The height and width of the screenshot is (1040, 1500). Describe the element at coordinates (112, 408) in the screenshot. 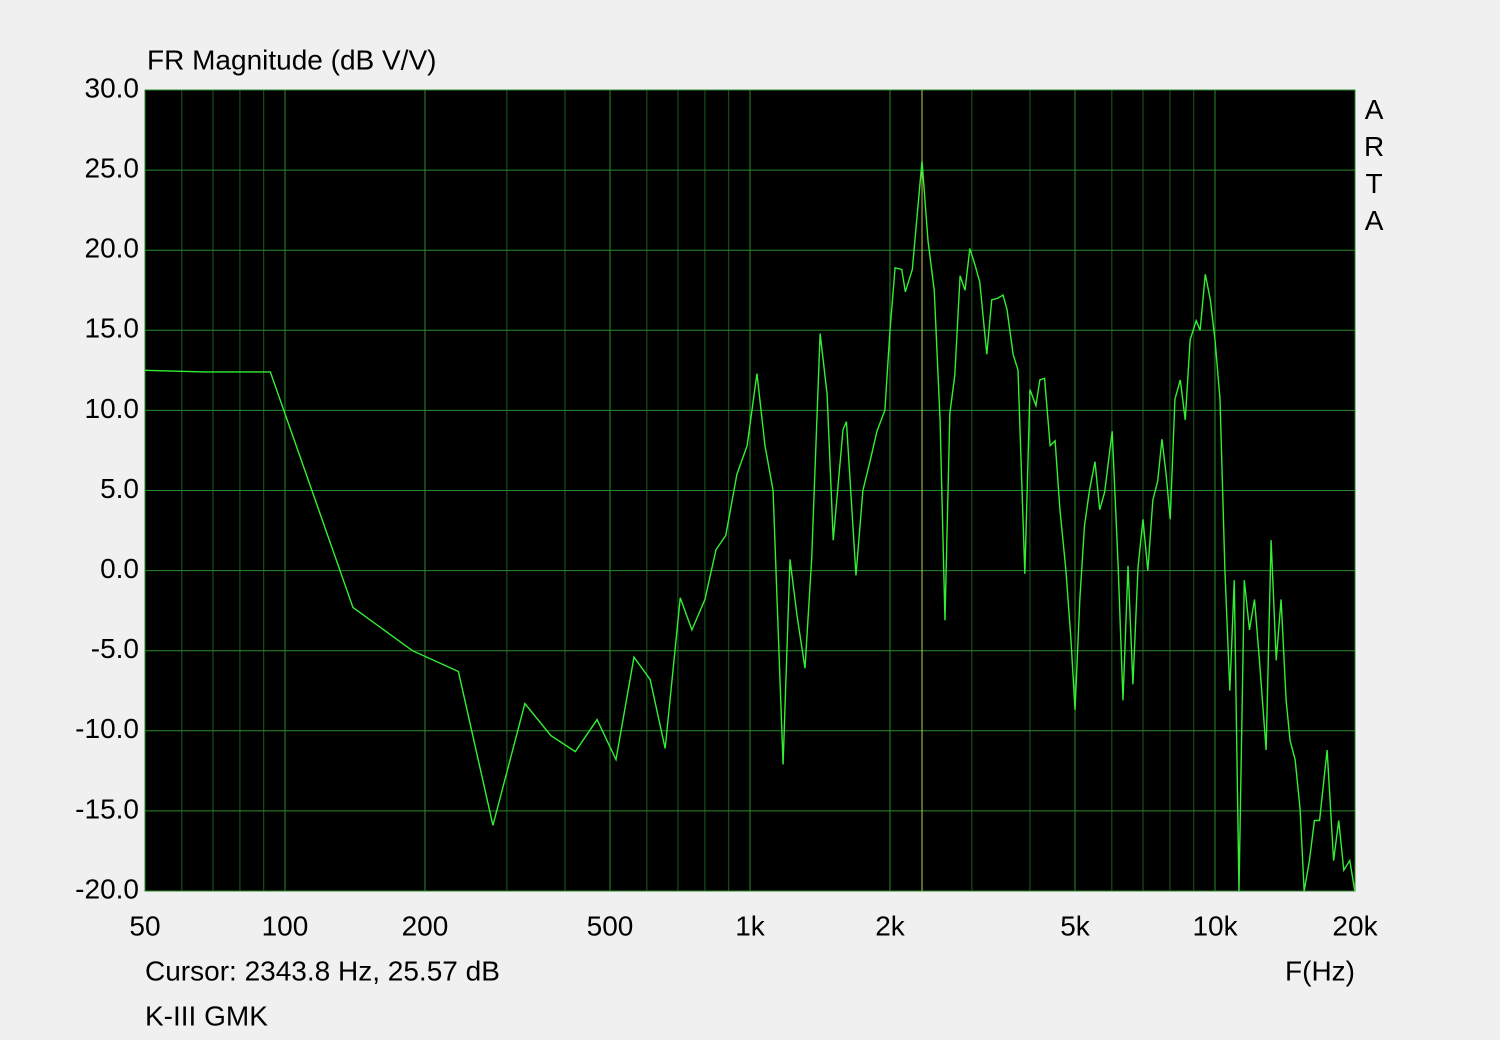

I see `y-tick-label: 10.0` at that location.